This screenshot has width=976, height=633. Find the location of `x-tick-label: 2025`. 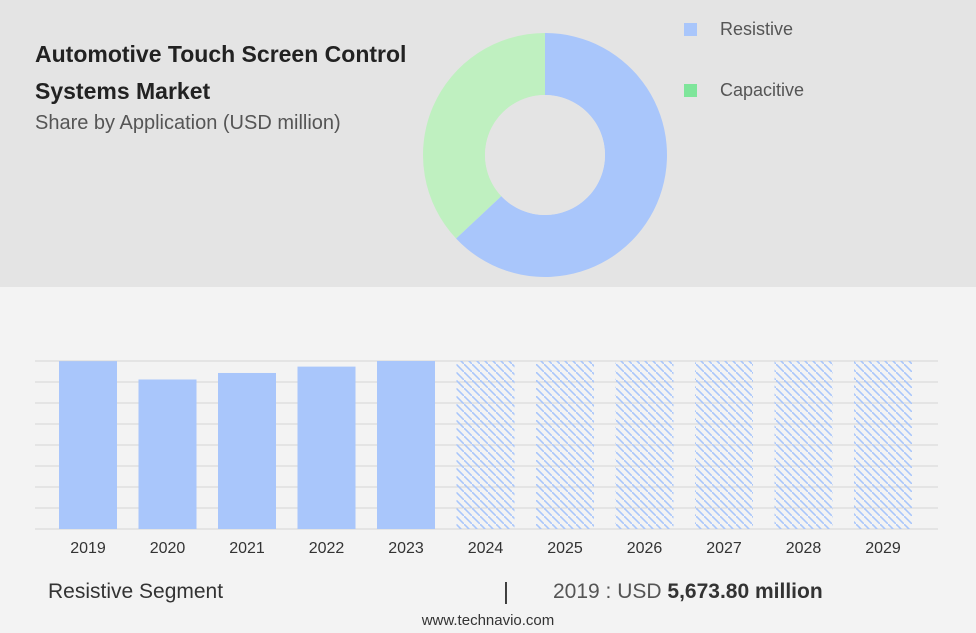

x-tick-label: 2025 is located at coordinates (565, 548).